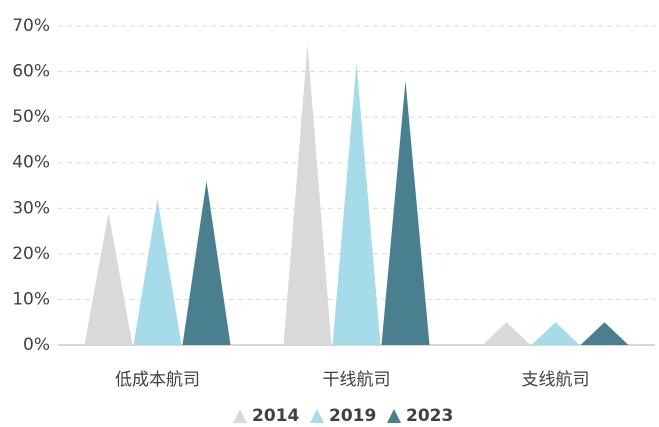  Describe the element at coordinates (357, 380) in the screenshot. I see `x-tick-label: 干线航司` at that location.